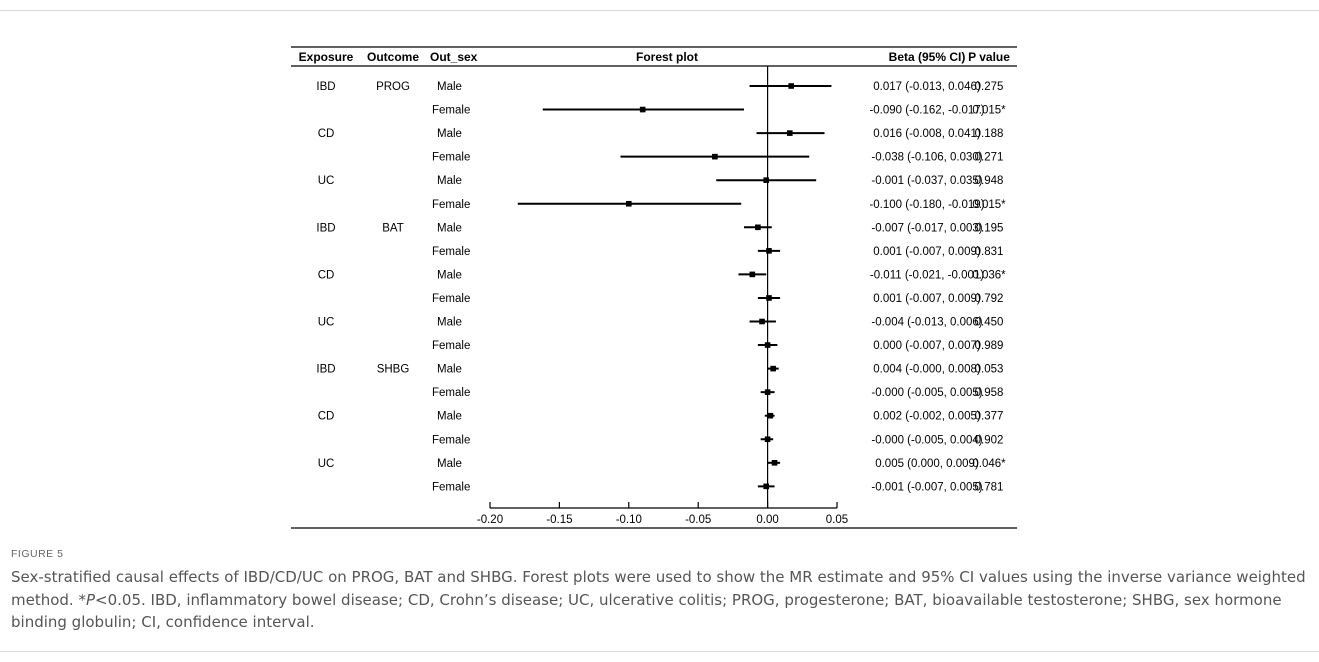 This screenshot has width=1319, height=662. What do you see at coordinates (989, 346) in the screenshot?
I see `p-value-cell: 0.989` at bounding box center [989, 346].